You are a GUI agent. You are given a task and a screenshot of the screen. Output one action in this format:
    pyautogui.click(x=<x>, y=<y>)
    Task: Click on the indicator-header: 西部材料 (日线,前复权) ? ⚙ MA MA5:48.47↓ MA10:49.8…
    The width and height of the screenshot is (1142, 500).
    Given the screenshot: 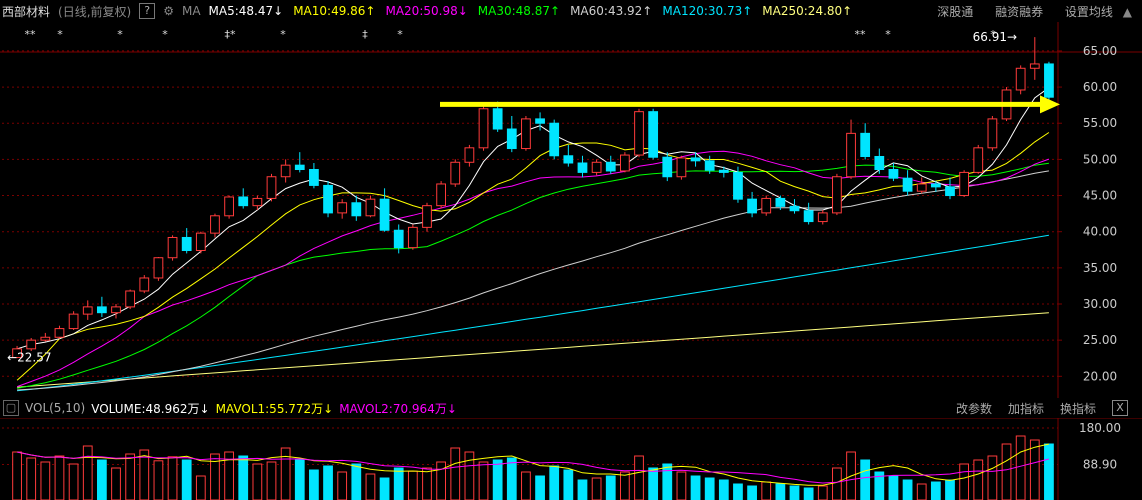 What is the action you would take?
    pyautogui.click(x=571, y=11)
    